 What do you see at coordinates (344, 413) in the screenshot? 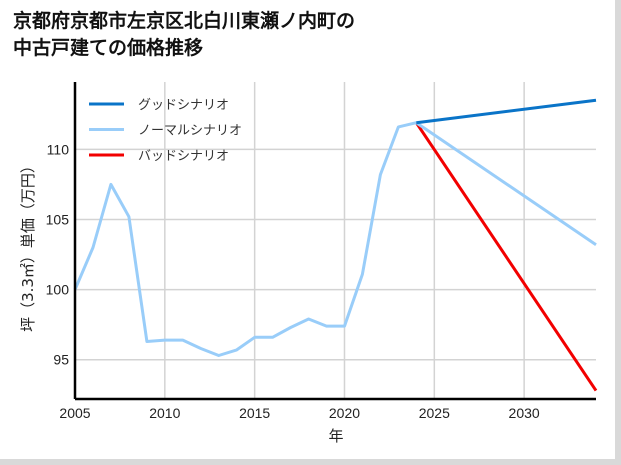
I see `x-tick-label: 2020` at bounding box center [344, 413].